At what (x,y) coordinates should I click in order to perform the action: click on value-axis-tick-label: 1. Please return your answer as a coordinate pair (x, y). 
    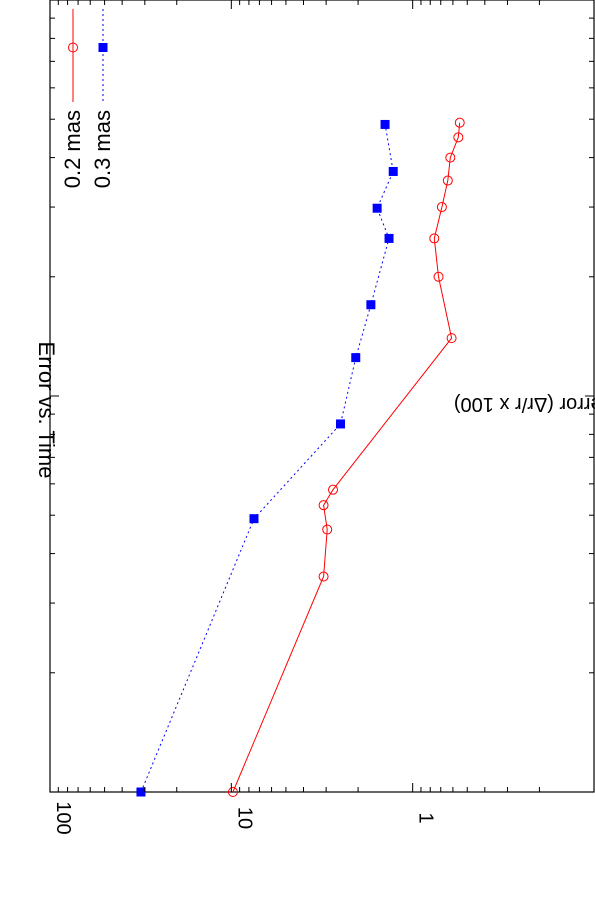
    Looking at the image, I should click on (426, 817).